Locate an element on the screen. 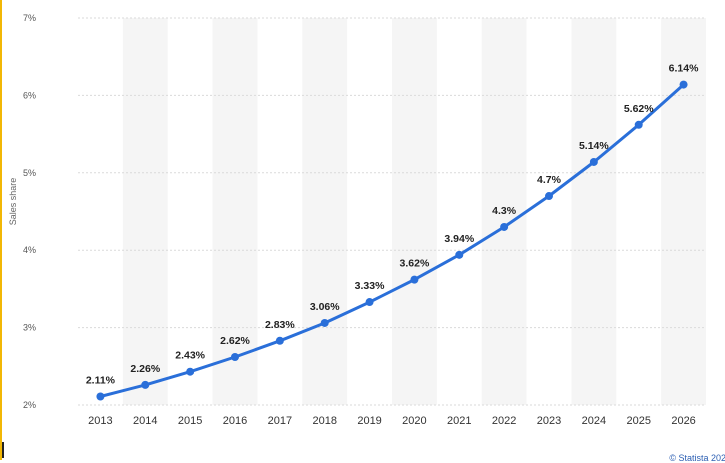 This screenshot has width=725, height=463. data-point-2014 is located at coordinates (145, 384).